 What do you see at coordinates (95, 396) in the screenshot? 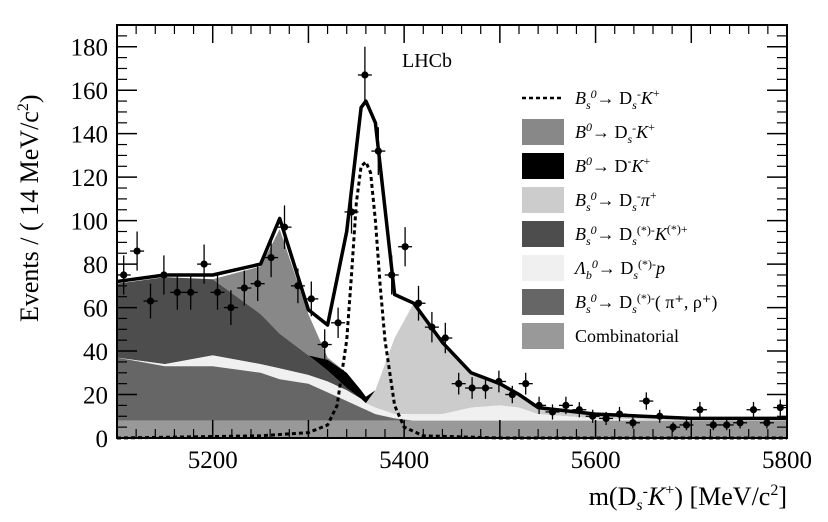
I see `y-tick-label: 20` at bounding box center [95, 396].